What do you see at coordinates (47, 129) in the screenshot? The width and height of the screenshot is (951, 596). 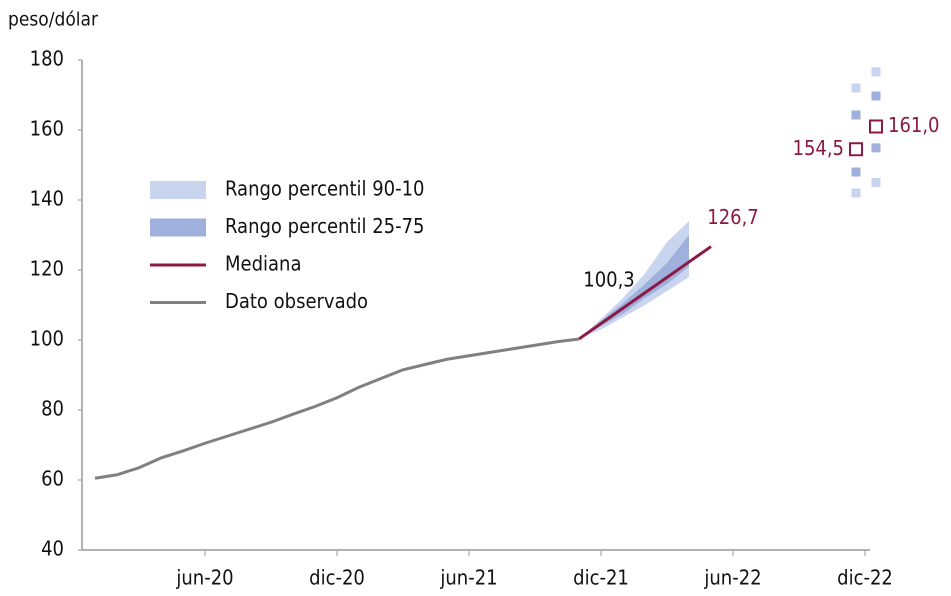 I see `y-tick-label: 160` at bounding box center [47, 129].